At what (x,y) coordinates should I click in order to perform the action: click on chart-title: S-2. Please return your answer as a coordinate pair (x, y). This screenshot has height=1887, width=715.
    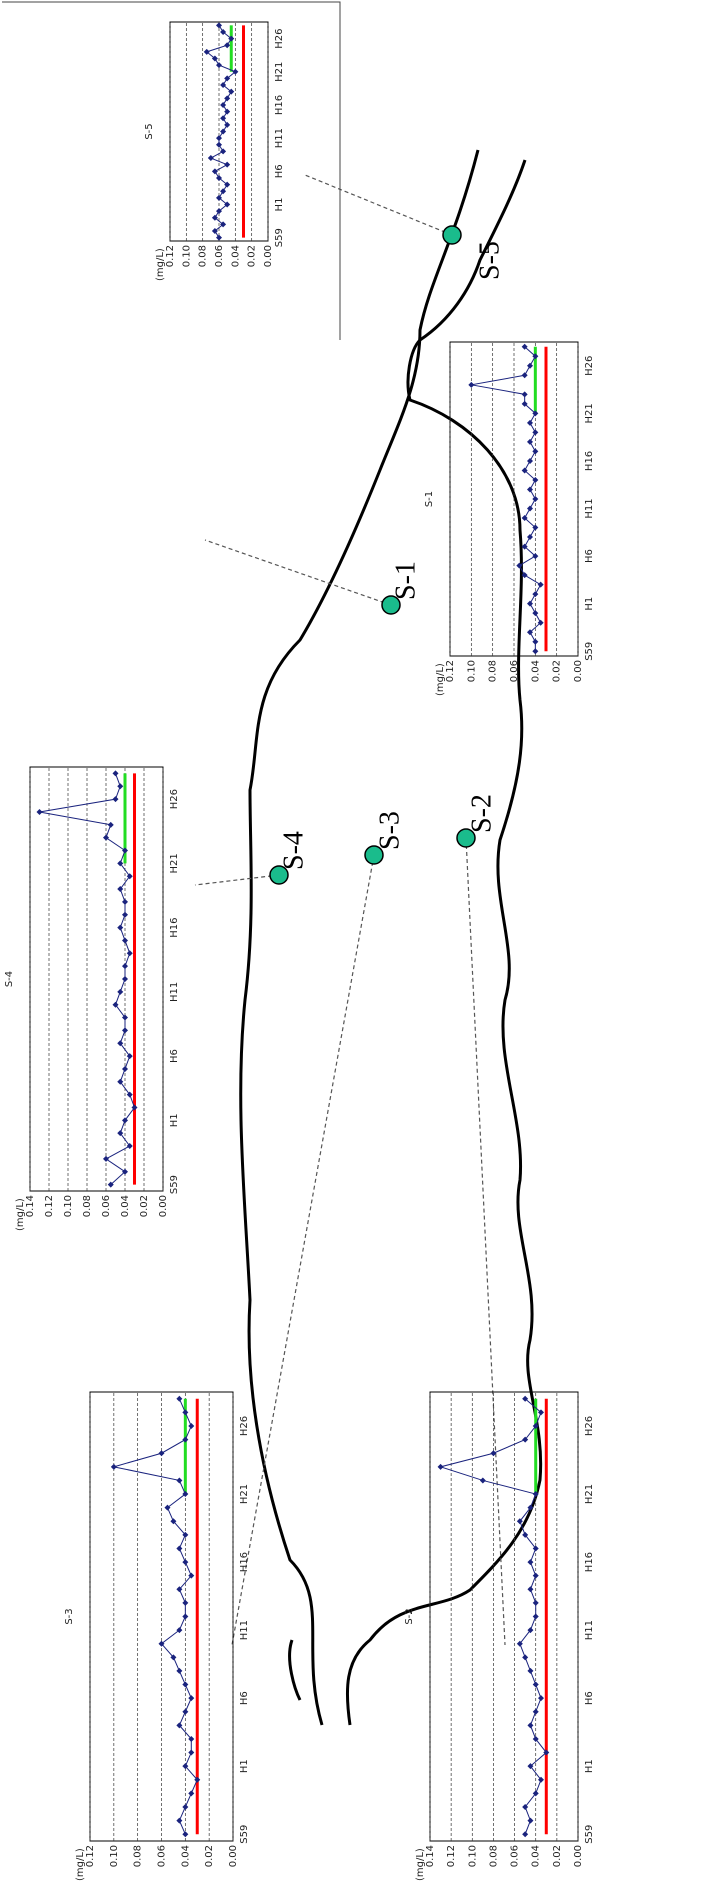
    Looking at the image, I should click on (409, 1616).